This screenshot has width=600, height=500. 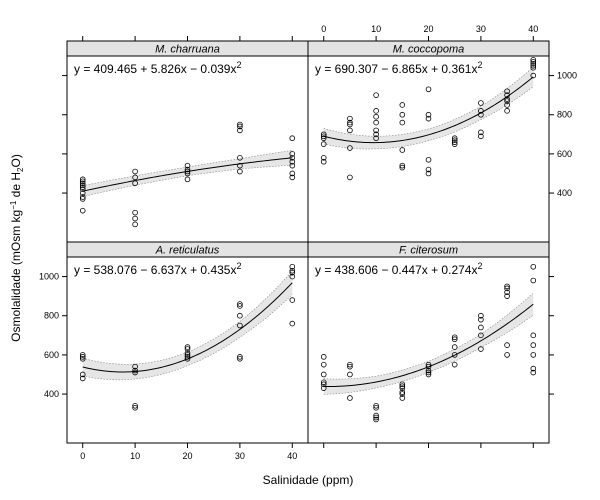 I want to click on band-lower-line, so click(x=428, y=118).